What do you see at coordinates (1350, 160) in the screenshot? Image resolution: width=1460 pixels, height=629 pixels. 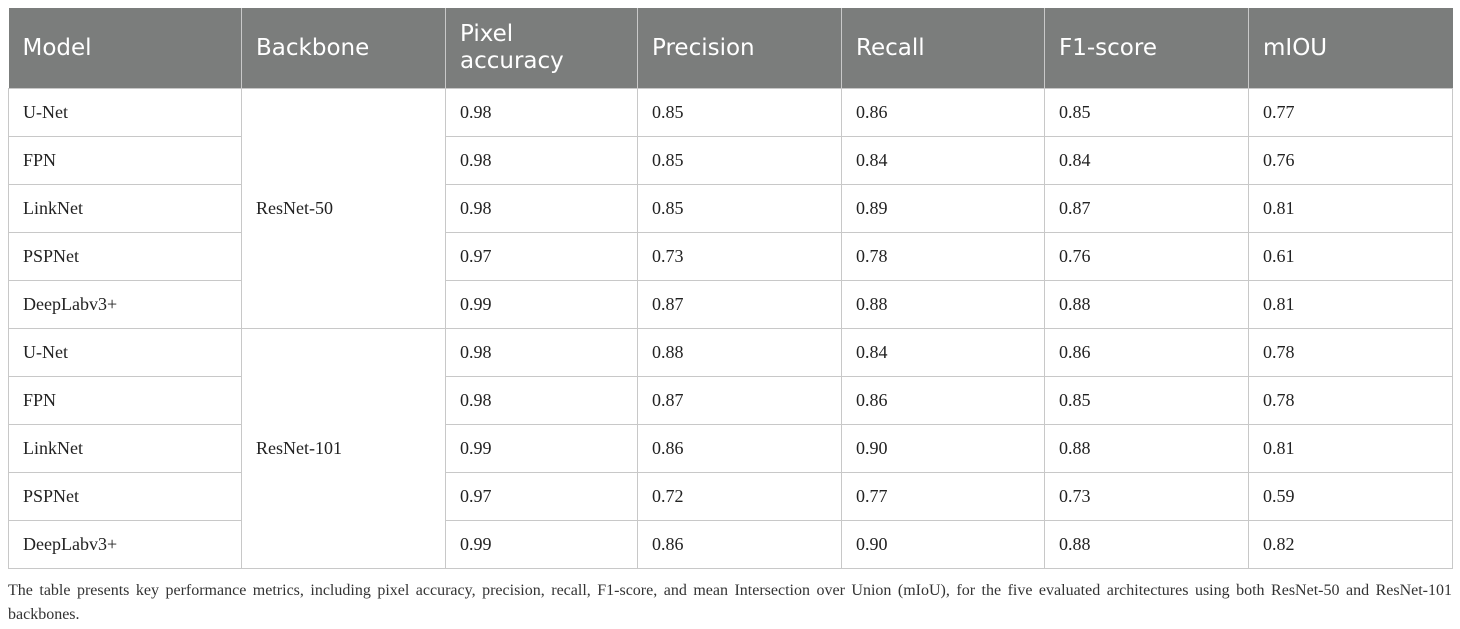 I see `miou-cell: 0.76` at bounding box center [1350, 160].